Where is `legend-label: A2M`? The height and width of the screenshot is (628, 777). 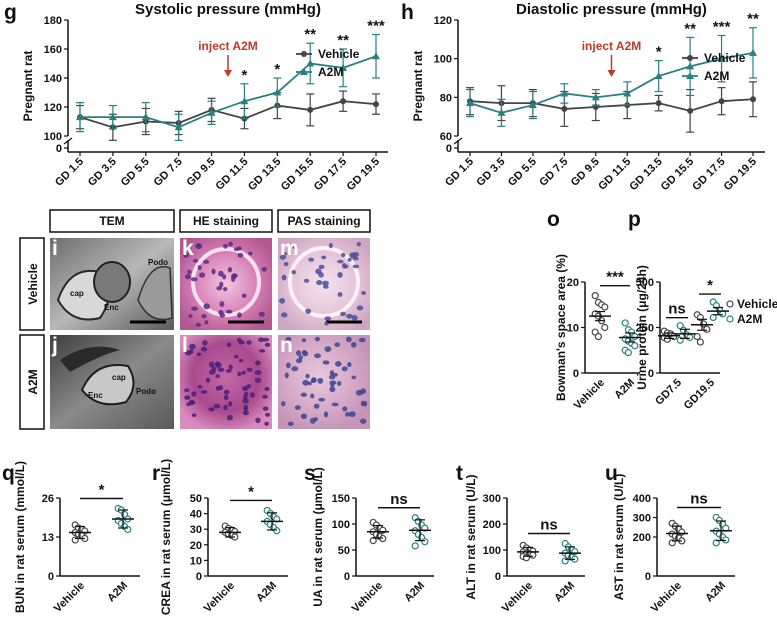 legend-label: A2M is located at coordinates (330, 72).